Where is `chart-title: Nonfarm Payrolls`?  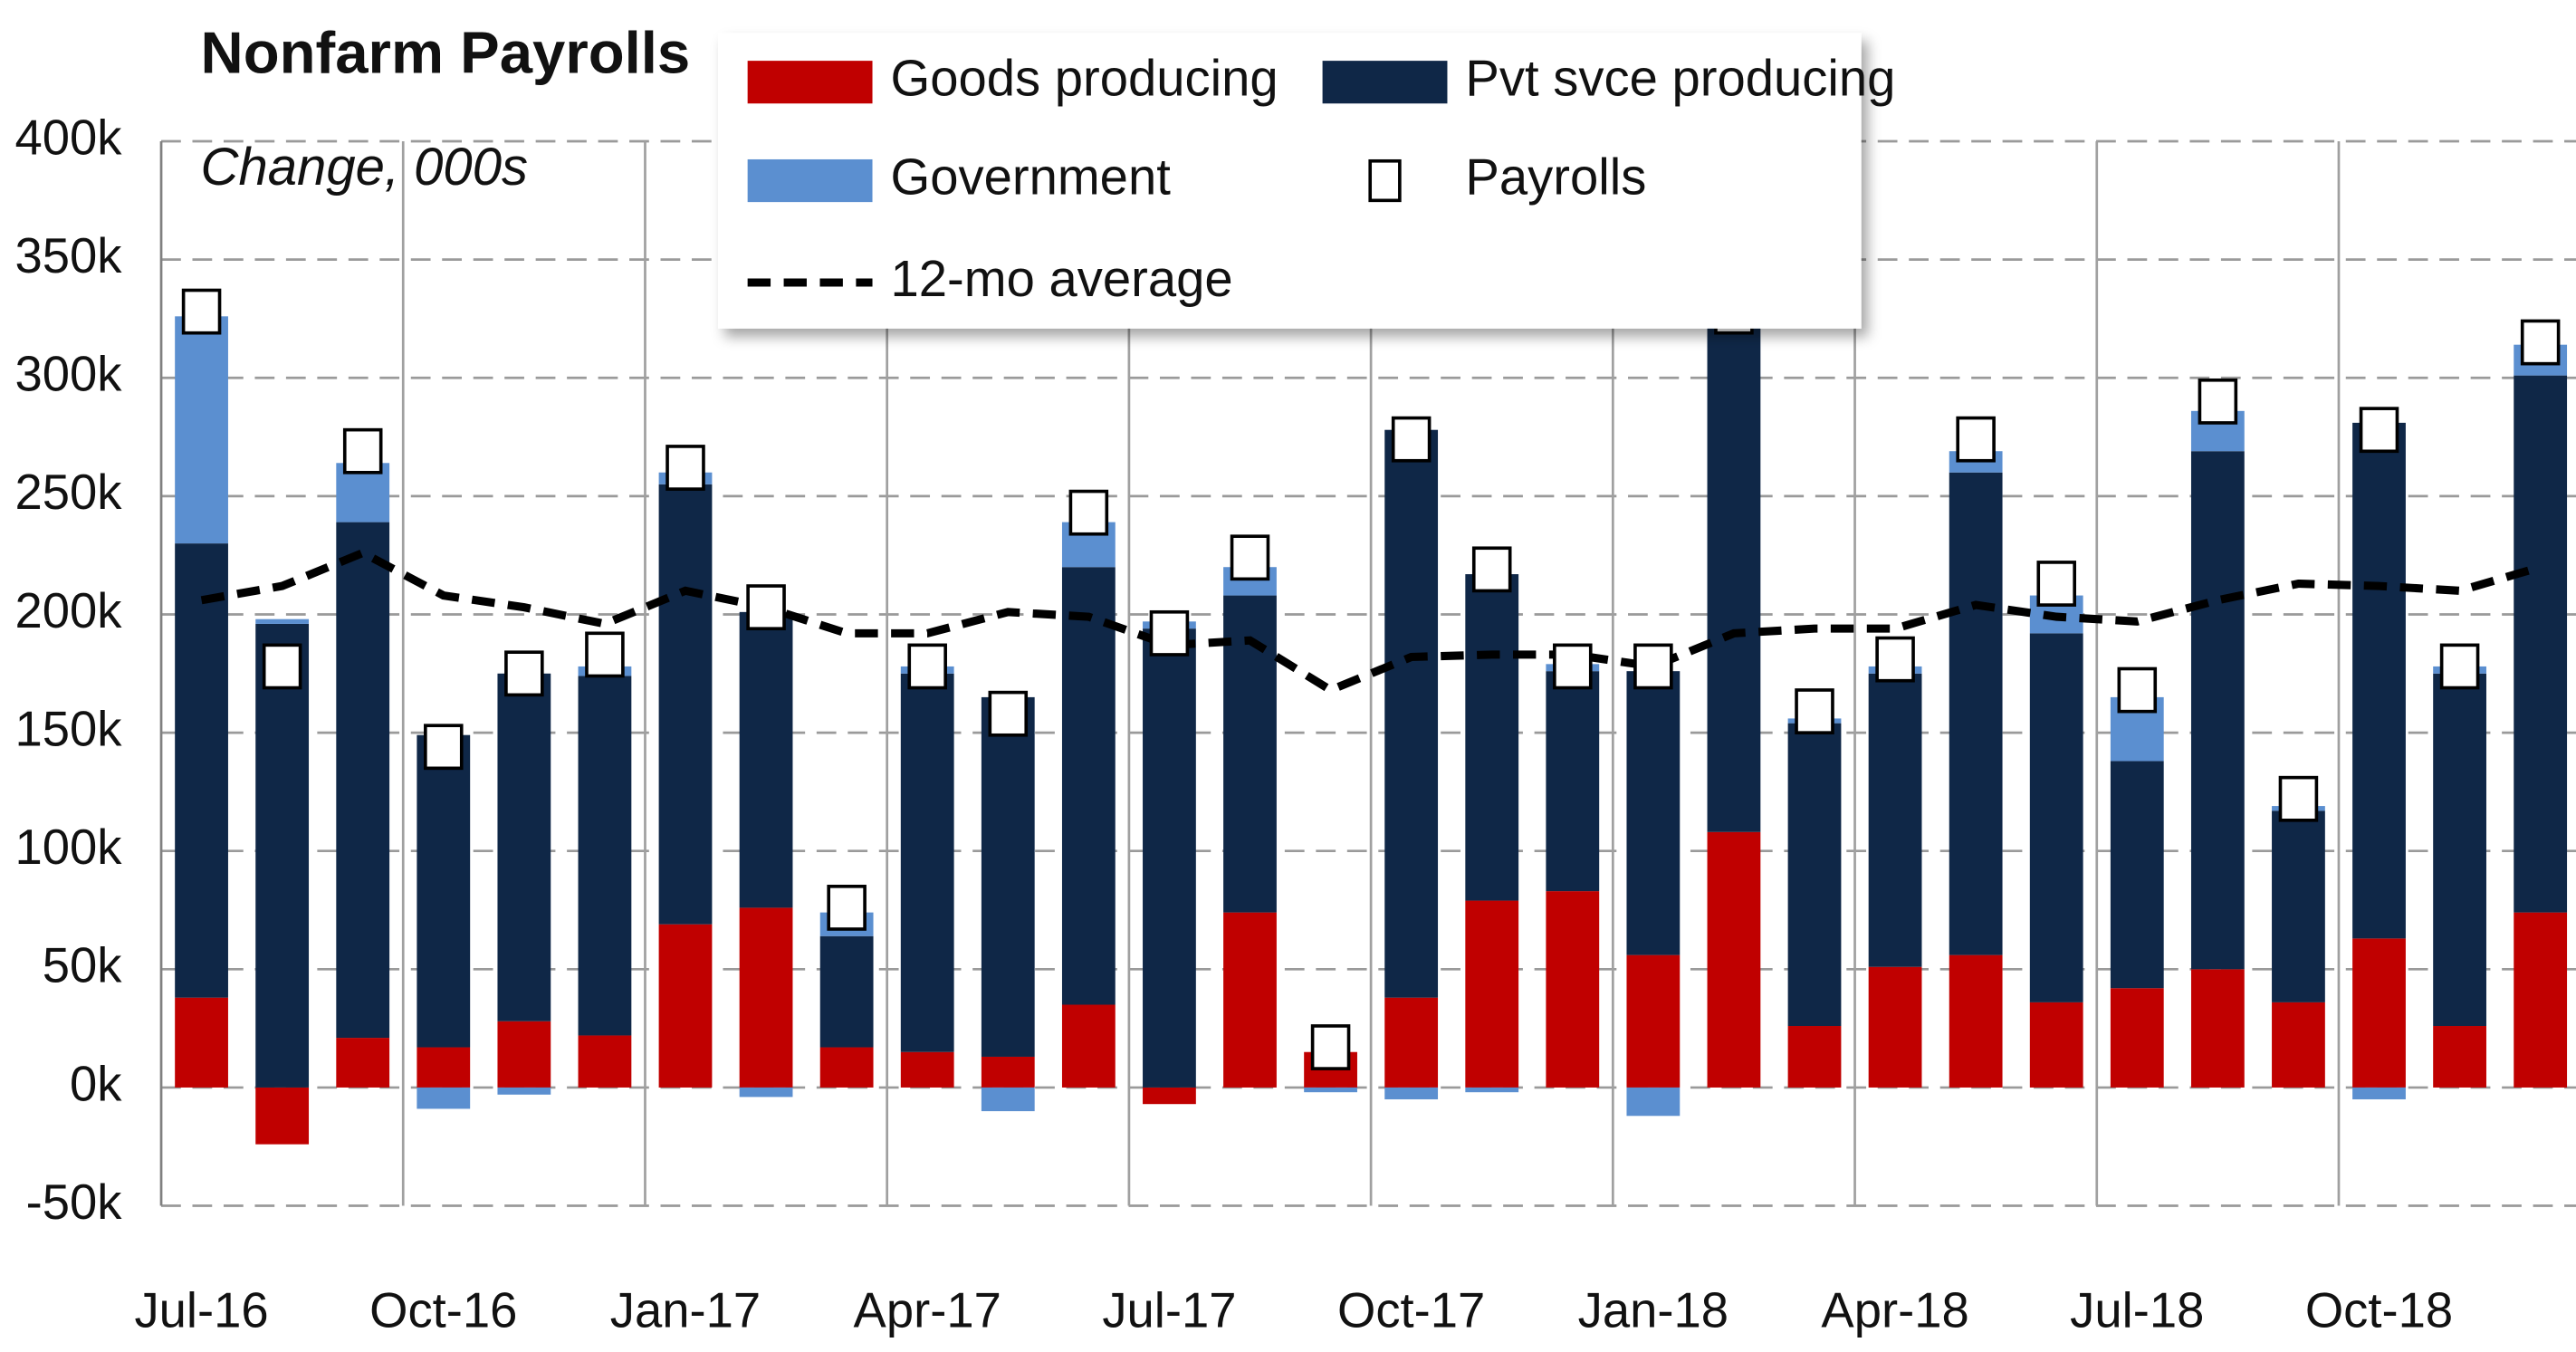
chart-title: Nonfarm Payrolls is located at coordinates (446, 53).